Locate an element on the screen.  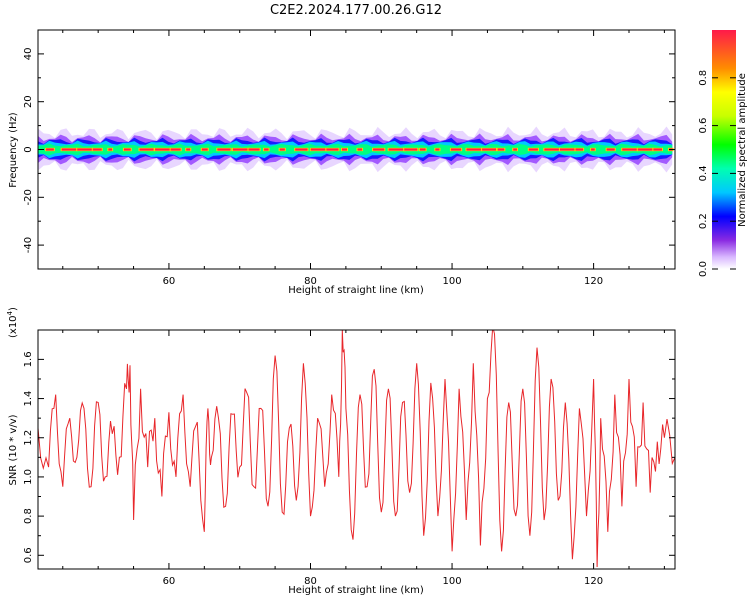
snr-scale-label: (x104) is located at coordinates (12, 322).